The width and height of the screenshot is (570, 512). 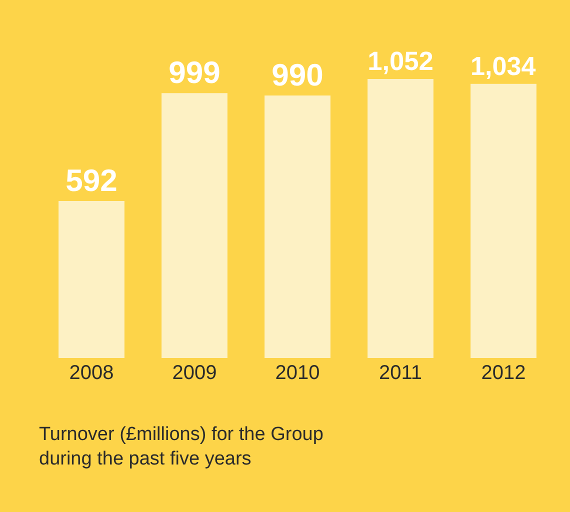 What do you see at coordinates (91, 373) in the screenshot?
I see `x-tick-label: 2008` at bounding box center [91, 373].